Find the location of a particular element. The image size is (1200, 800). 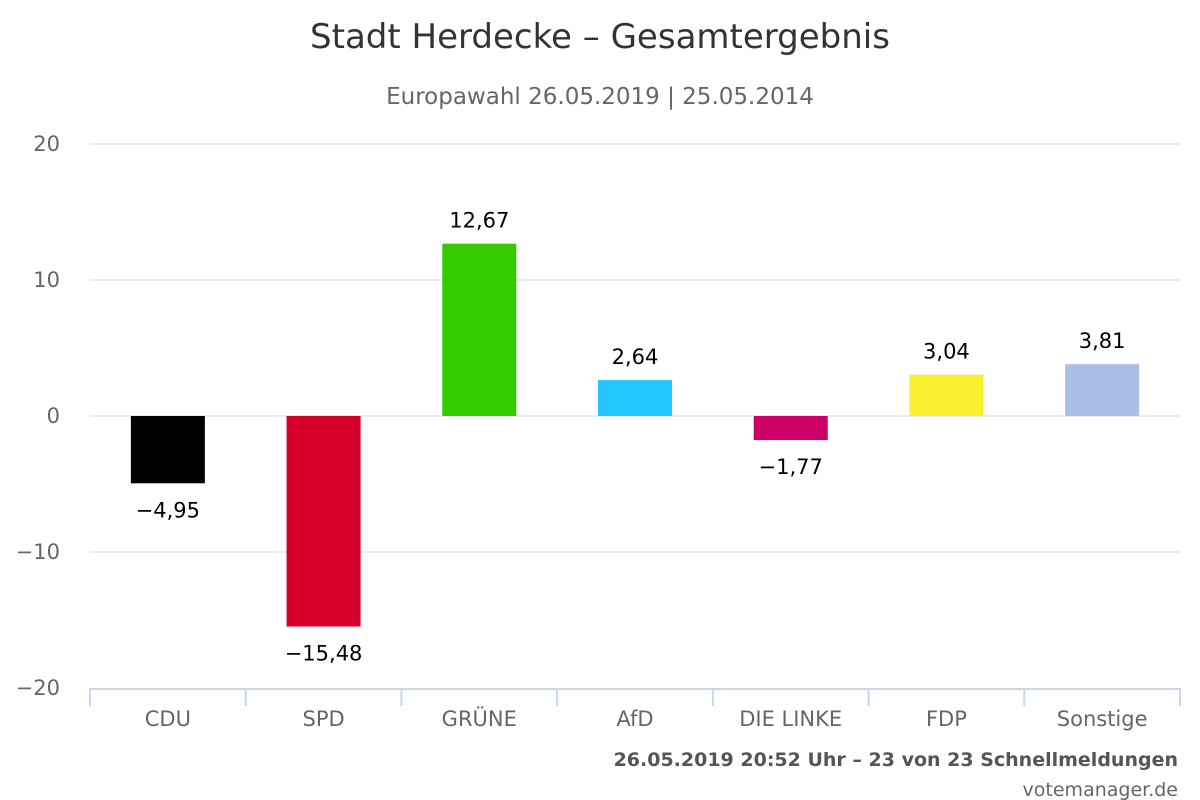

y-tick-label: −10 is located at coordinates (38, 552).